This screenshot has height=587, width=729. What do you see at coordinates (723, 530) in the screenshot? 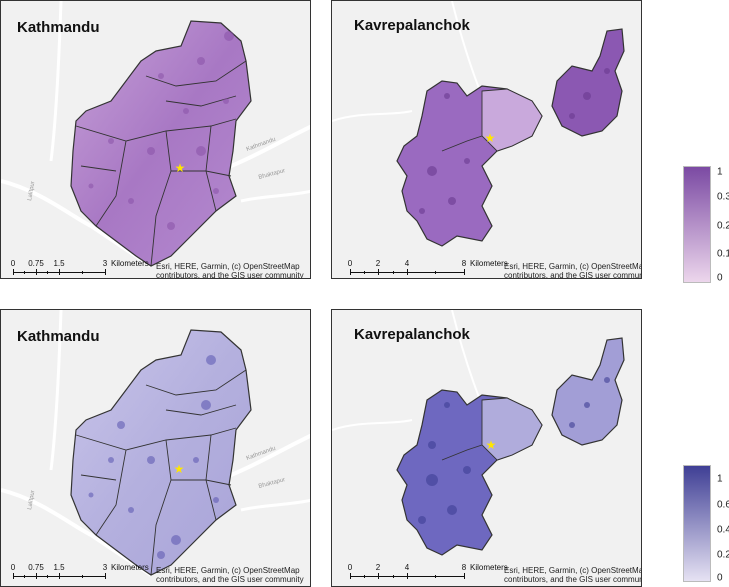
I see `legend-label: 0.4` at bounding box center [723, 530].